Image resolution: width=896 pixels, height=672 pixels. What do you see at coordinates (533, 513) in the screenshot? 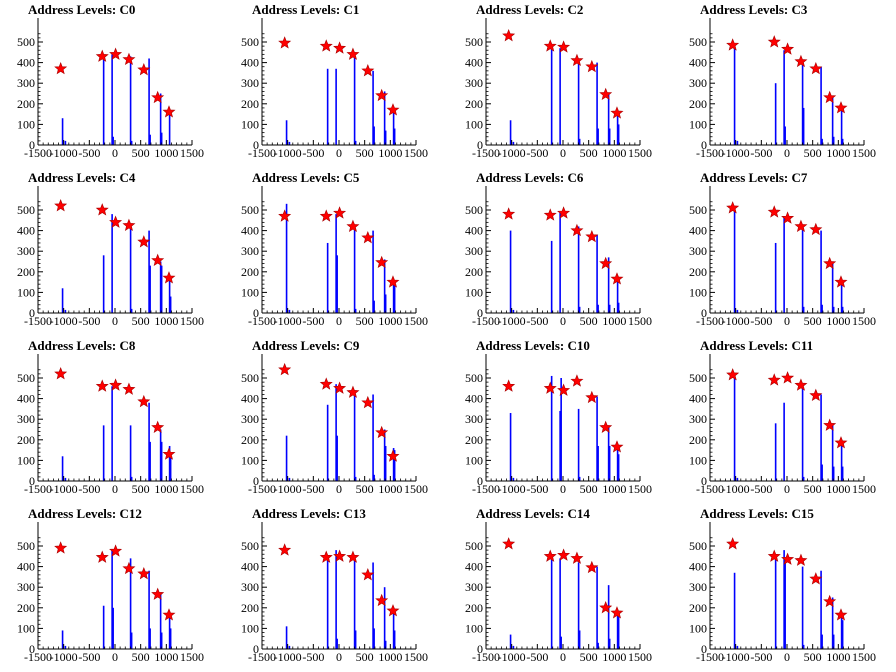
I see `panel-title: Address Levels: C14` at bounding box center [533, 513].